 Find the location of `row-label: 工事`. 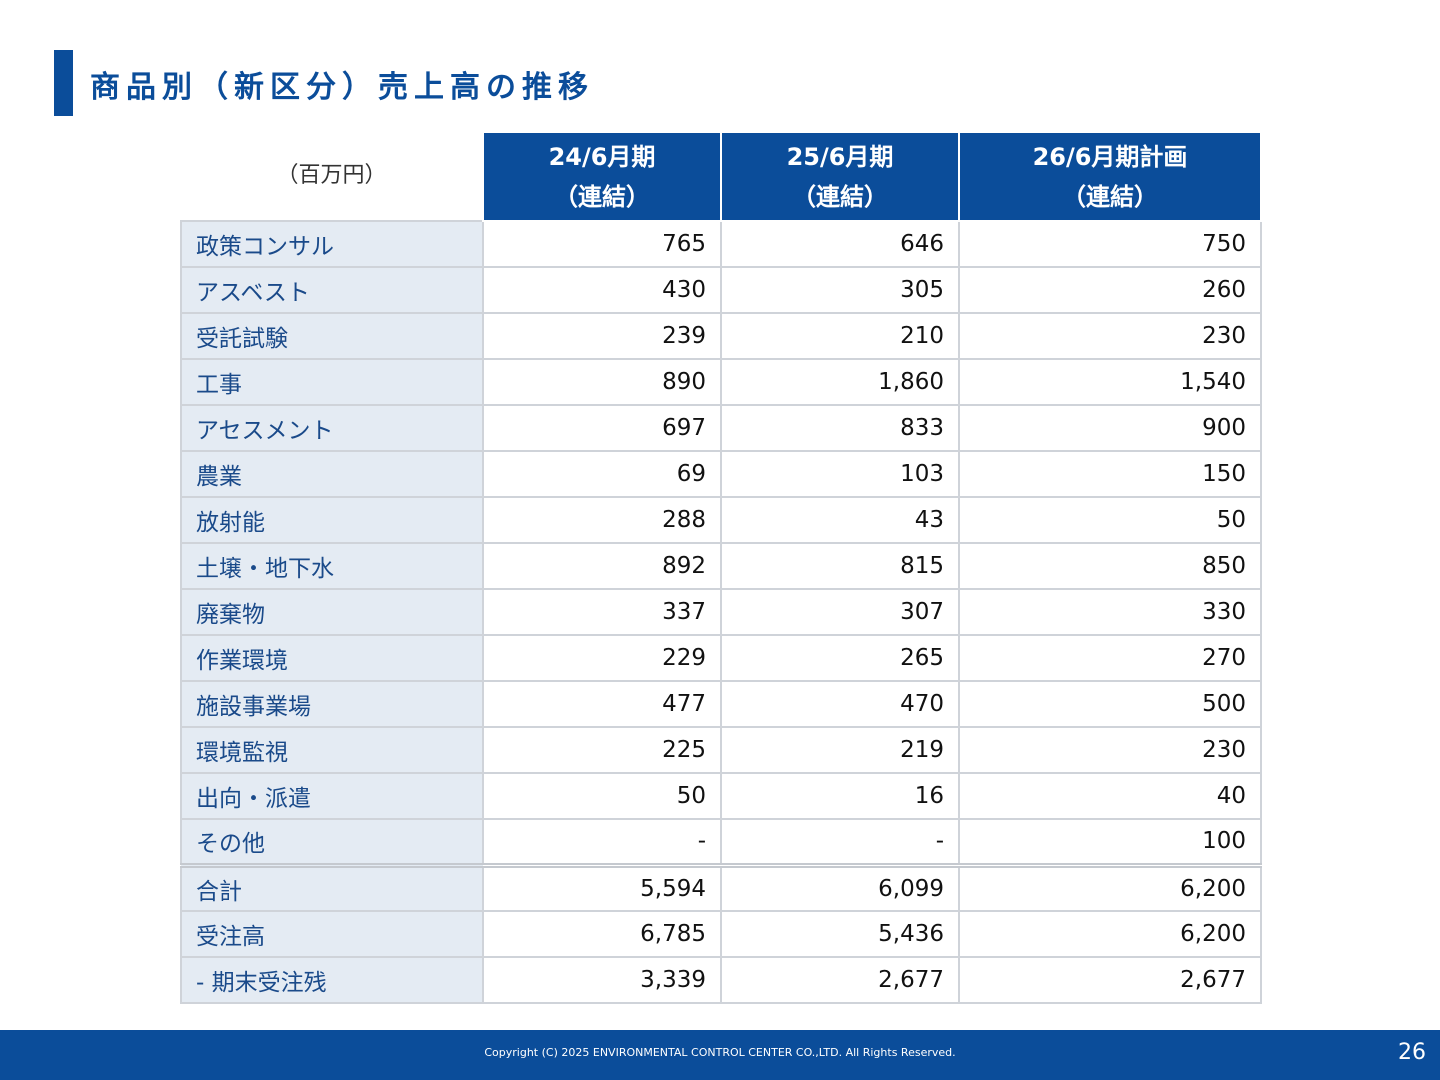

row-label: 工事 is located at coordinates (332, 382).